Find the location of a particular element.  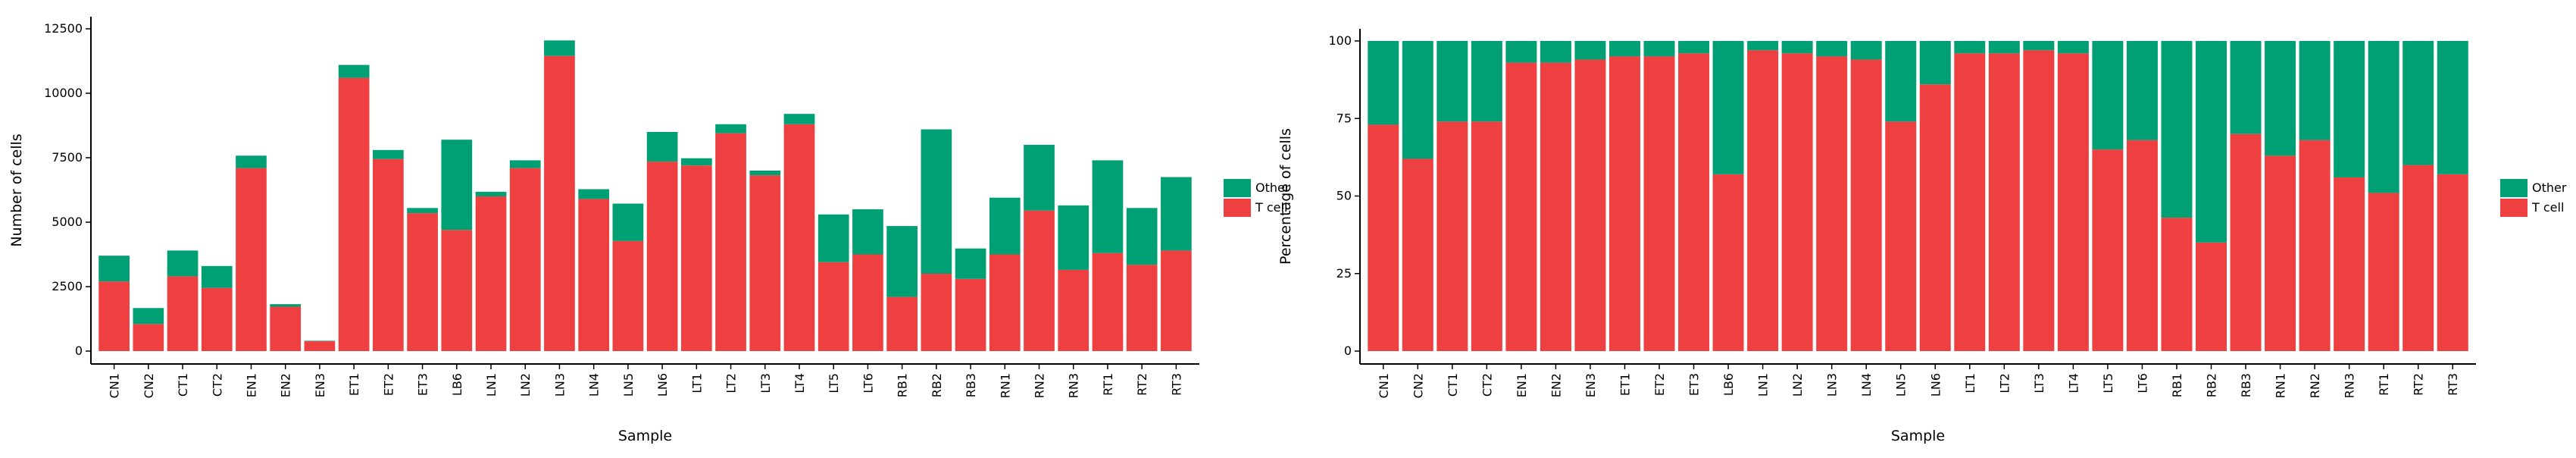

bar-t-cell-RN3 is located at coordinates (1073, 310).